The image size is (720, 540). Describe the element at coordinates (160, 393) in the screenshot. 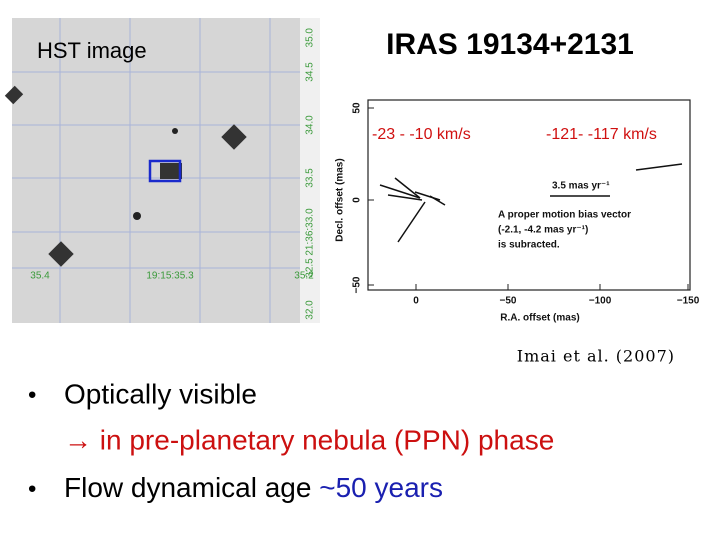

I see `bullet-text: Optically visible` at that location.